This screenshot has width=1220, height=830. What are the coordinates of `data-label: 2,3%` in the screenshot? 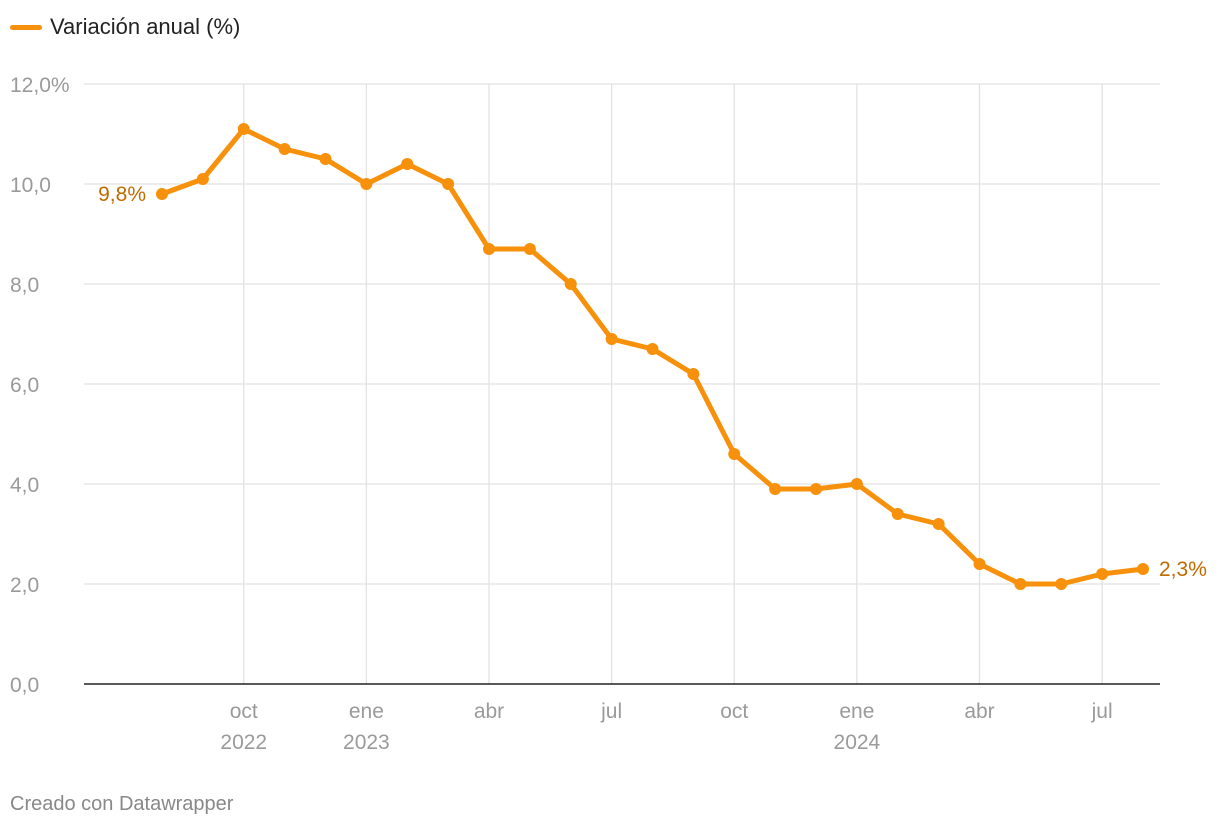 It's located at (1183, 569).